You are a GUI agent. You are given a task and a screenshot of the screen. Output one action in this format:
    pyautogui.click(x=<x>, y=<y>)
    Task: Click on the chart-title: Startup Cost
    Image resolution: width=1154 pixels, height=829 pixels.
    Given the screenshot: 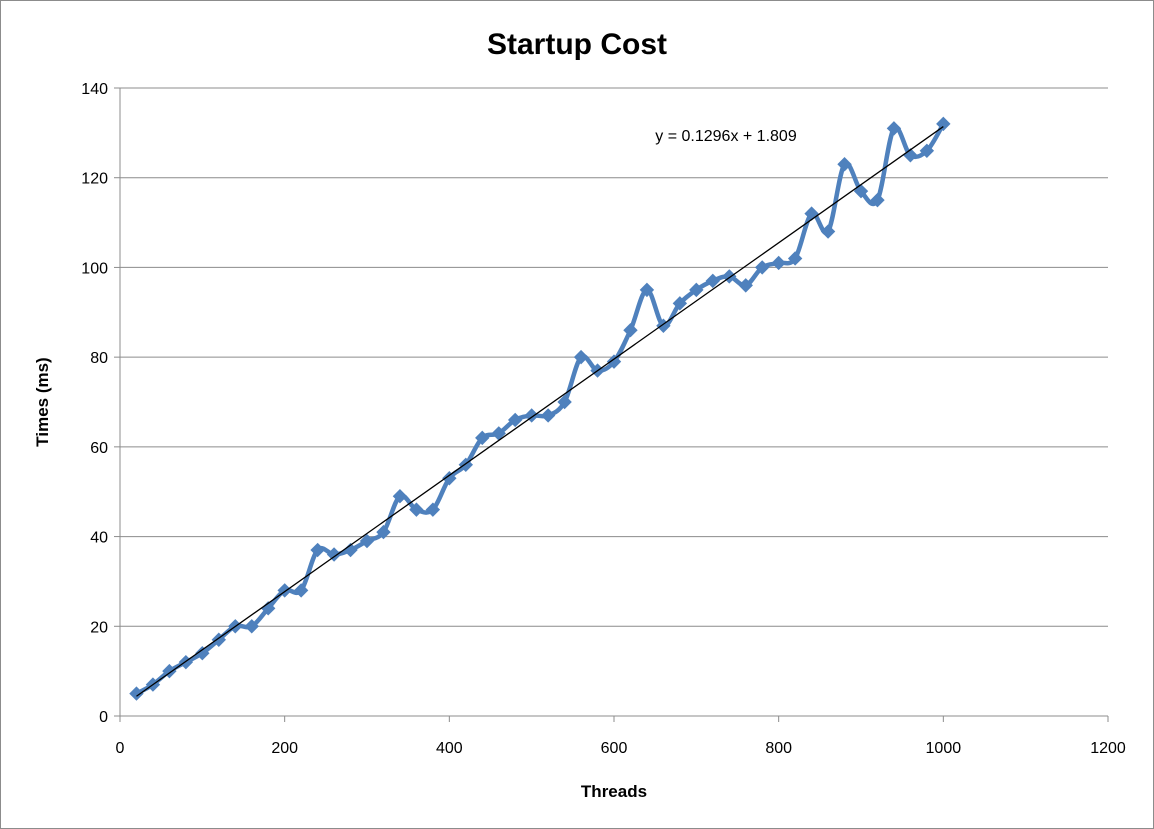 What is the action you would take?
    pyautogui.click(x=577, y=44)
    